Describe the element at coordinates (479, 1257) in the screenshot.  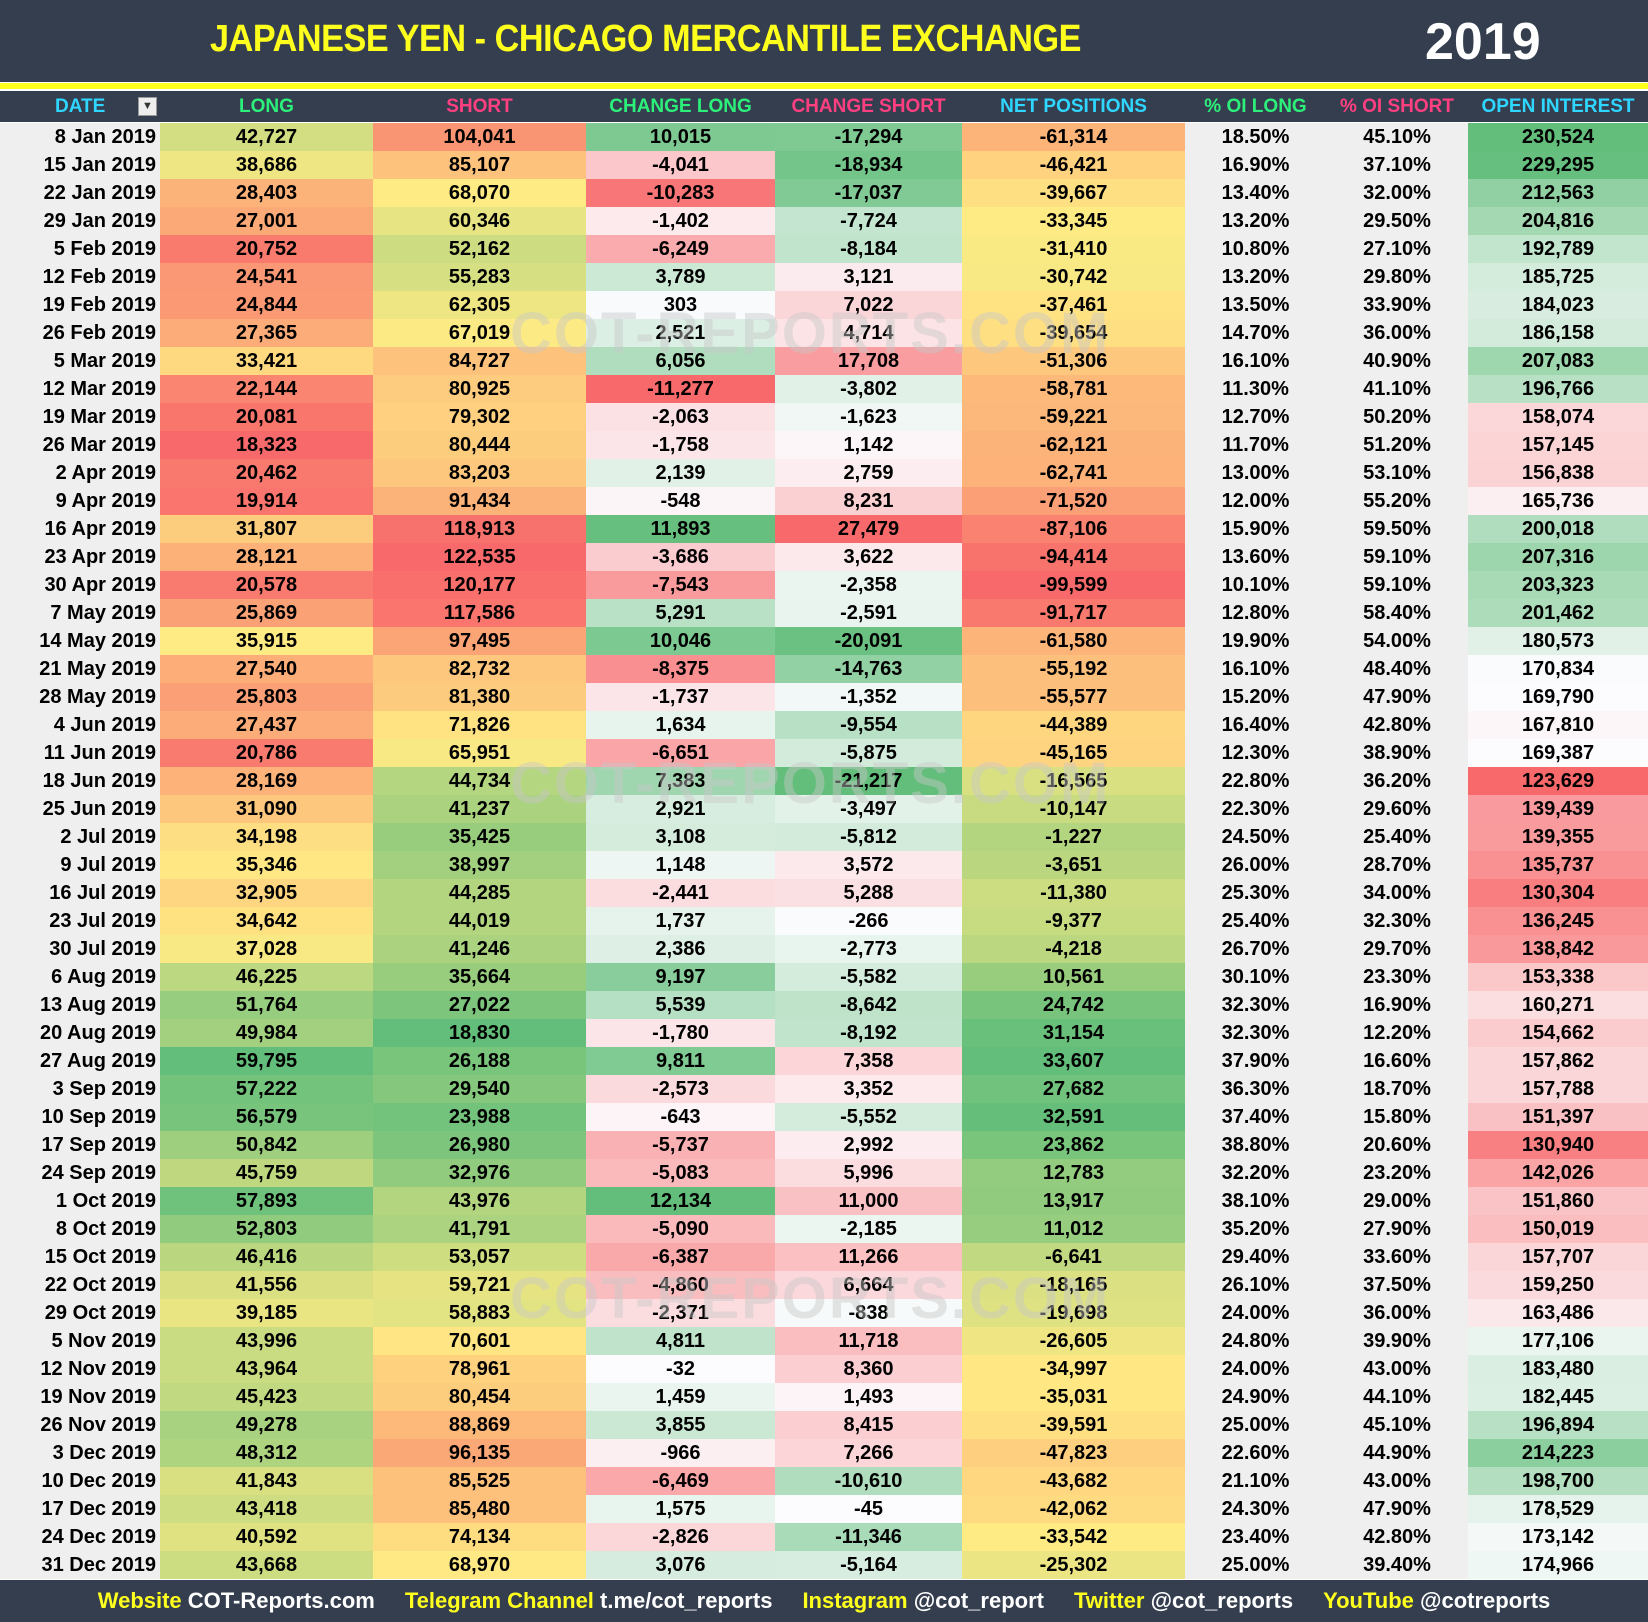
I see `cell-short: 53,057` at that location.